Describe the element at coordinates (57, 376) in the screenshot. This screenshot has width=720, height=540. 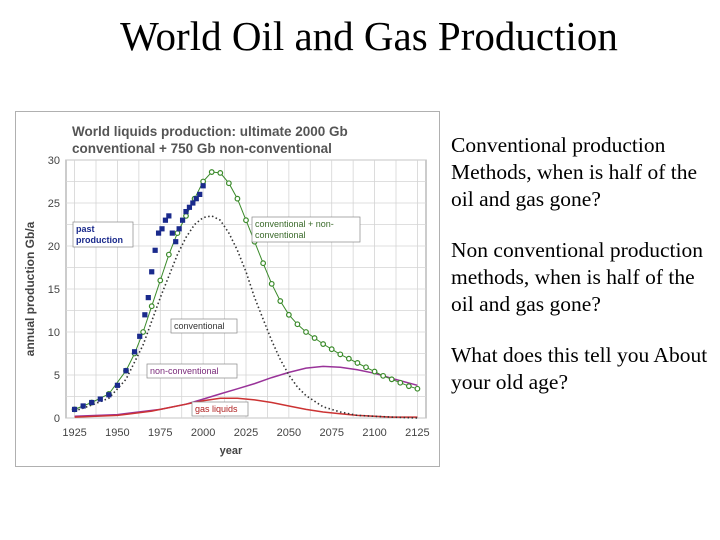
I see `y-tick-label: 5` at that location.